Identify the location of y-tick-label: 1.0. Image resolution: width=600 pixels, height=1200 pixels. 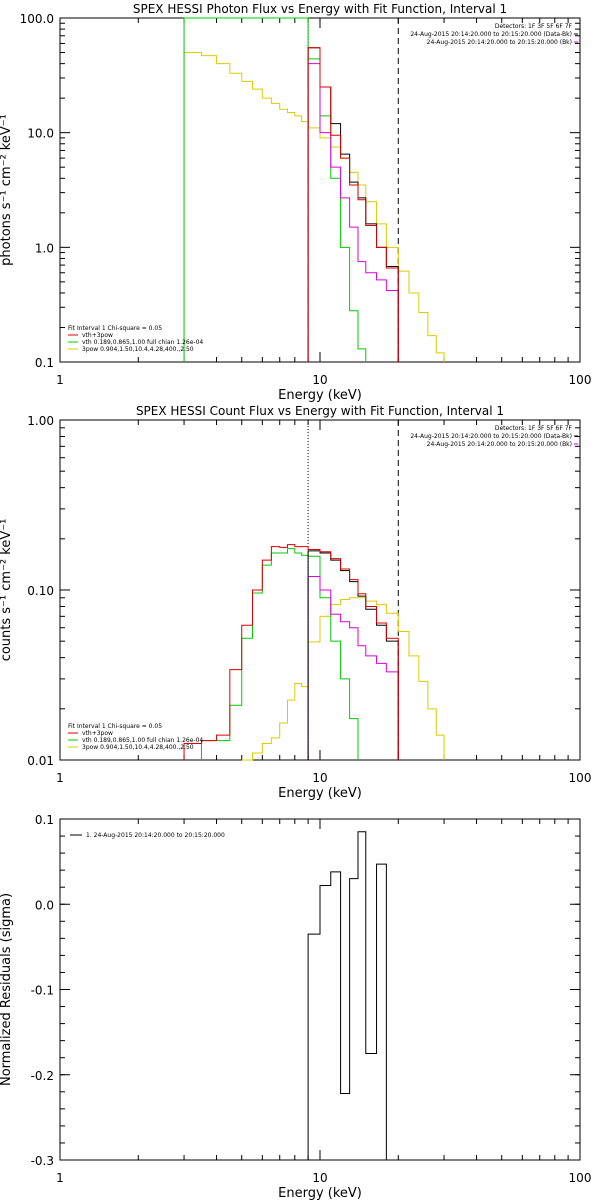
(44, 248).